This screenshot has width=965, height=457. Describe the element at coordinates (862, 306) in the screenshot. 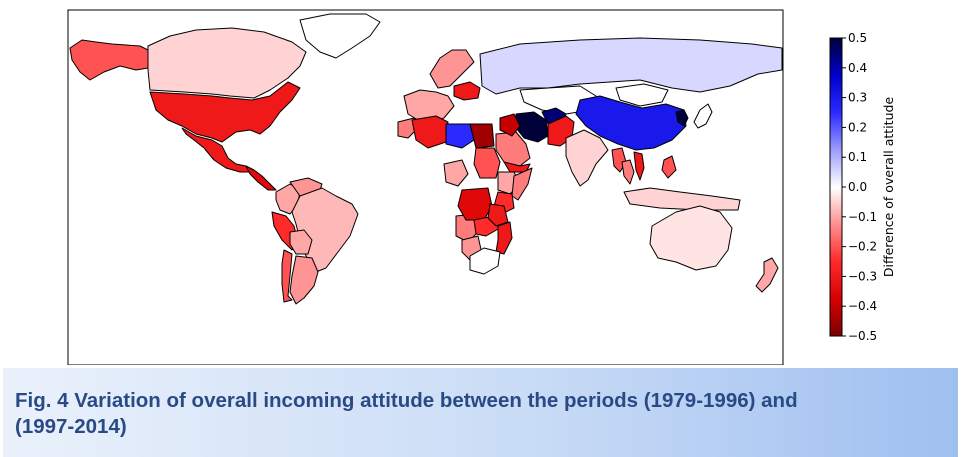

I see `colorbar-tick-label: −0.4` at that location.